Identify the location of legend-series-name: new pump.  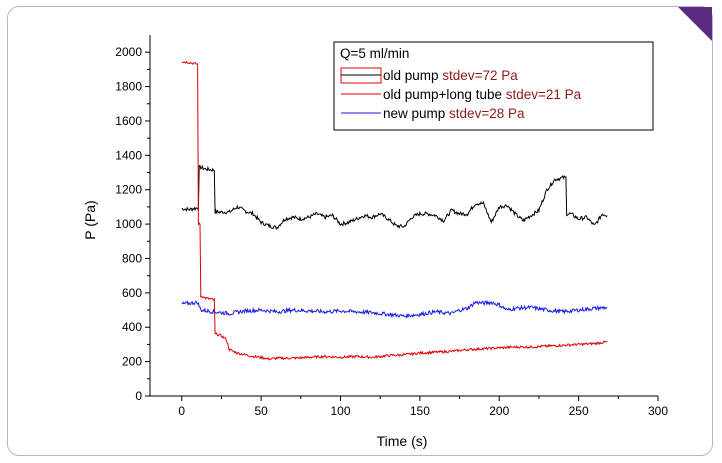
(416, 113).